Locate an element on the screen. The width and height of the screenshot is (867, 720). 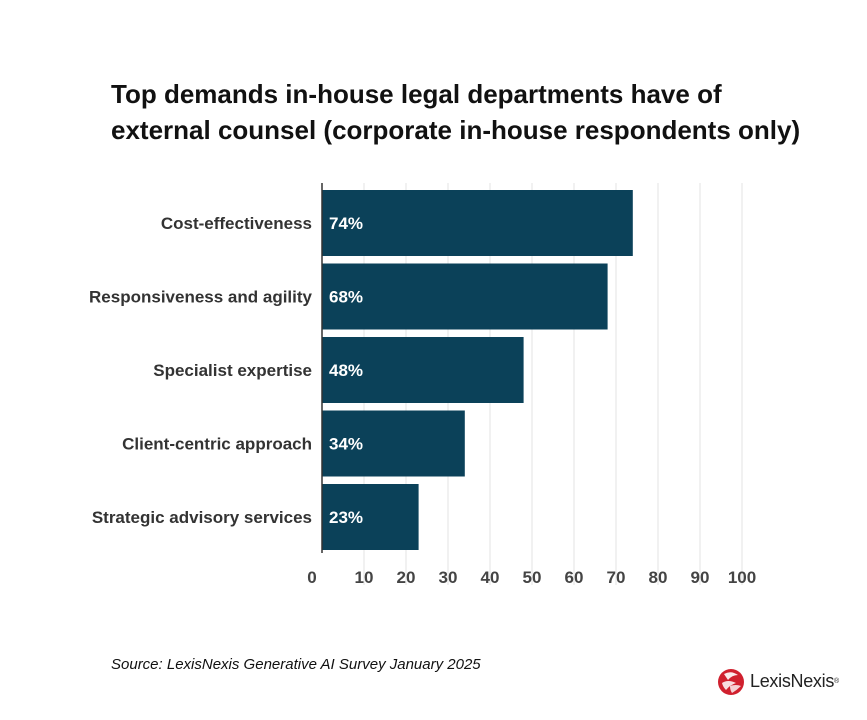
x-tick-label-70: 70 is located at coordinates (616, 577).